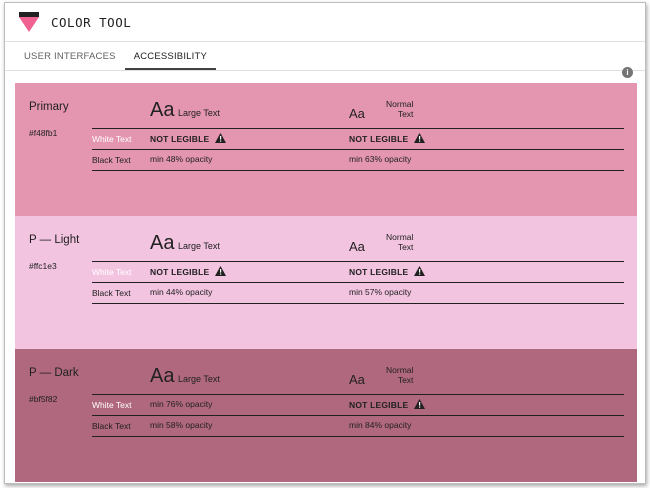 This screenshot has height=488, width=650. I want to click on tab-accessibility: ACCESSIBILITY, so click(170, 60).